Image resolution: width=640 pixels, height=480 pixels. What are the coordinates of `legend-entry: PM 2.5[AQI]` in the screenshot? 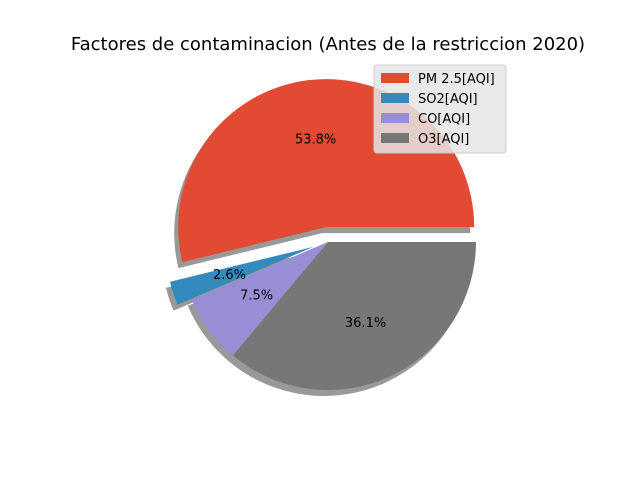 It's located at (456, 79).